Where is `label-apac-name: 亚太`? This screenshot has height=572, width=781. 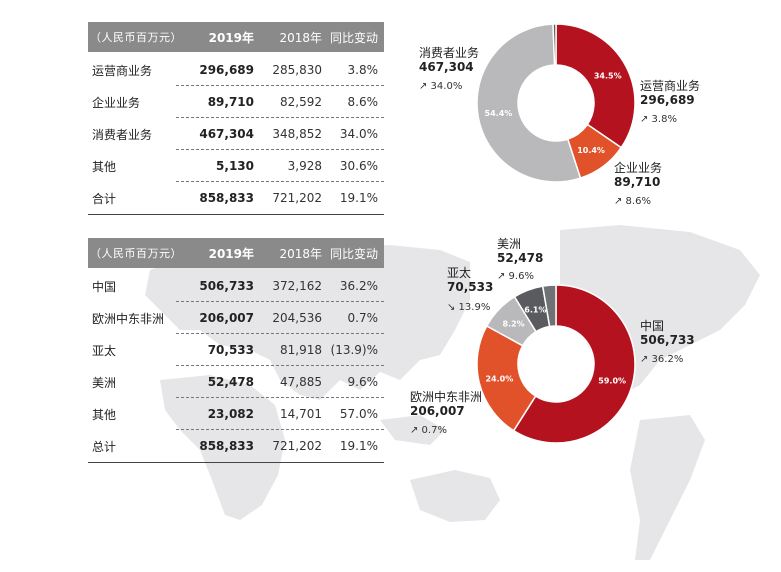 label-apac-name: 亚太 is located at coordinates (459, 272).